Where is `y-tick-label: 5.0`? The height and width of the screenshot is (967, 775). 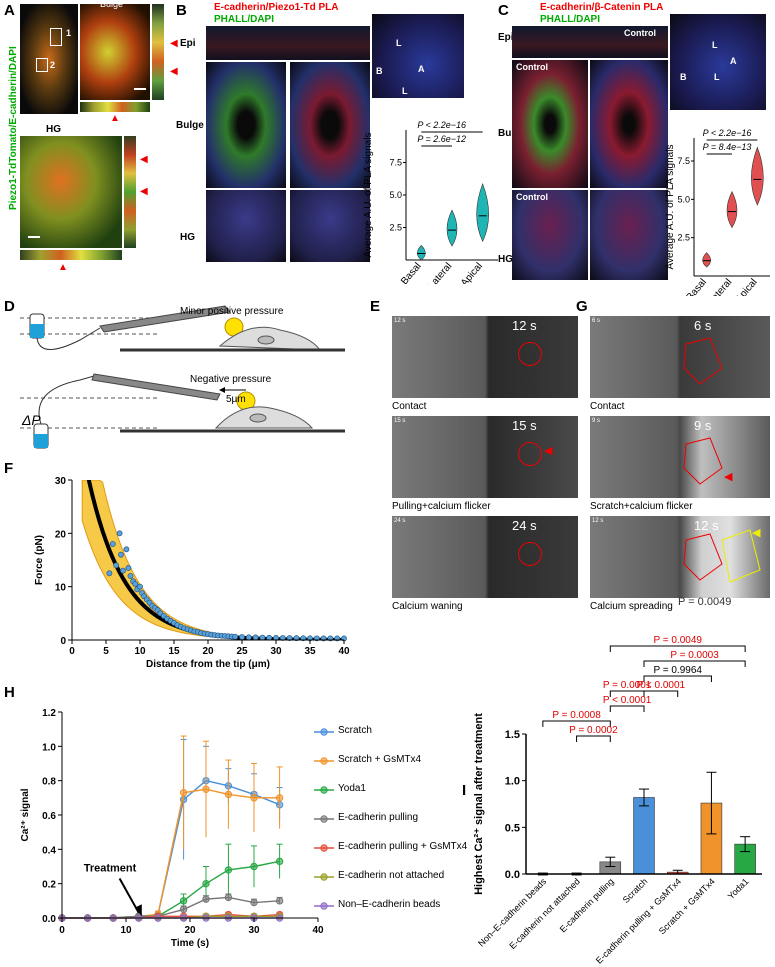 y-tick-label: 5.0 is located at coordinates (395, 195).